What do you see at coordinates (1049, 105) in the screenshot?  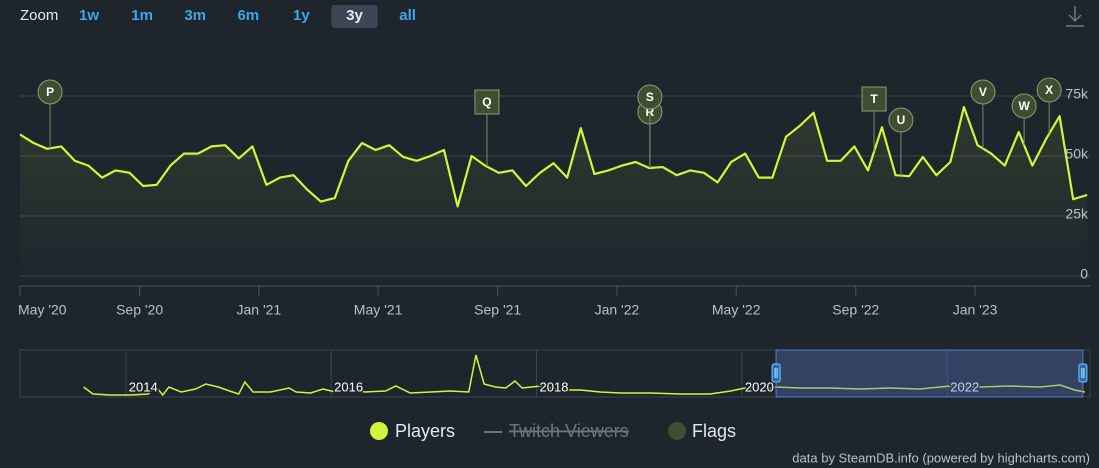 I see `flag: X` at bounding box center [1049, 105].